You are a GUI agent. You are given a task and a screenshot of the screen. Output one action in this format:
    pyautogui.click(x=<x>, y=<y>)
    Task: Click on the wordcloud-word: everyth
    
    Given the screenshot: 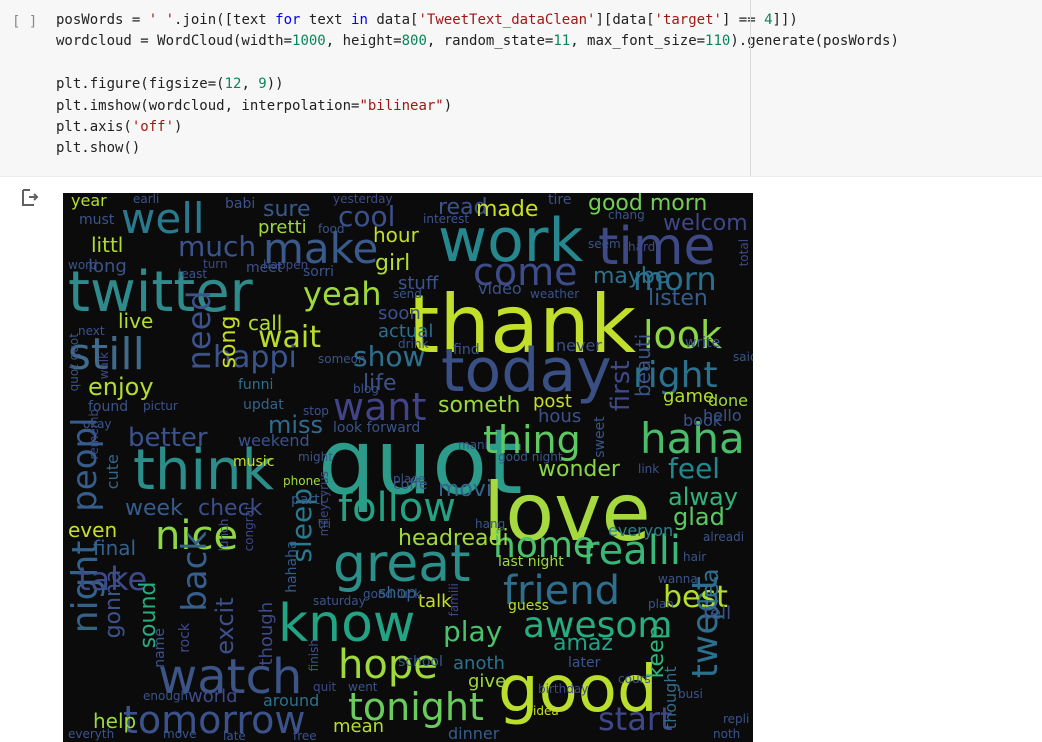 What is the action you would take?
    pyautogui.click(x=91, y=734)
    